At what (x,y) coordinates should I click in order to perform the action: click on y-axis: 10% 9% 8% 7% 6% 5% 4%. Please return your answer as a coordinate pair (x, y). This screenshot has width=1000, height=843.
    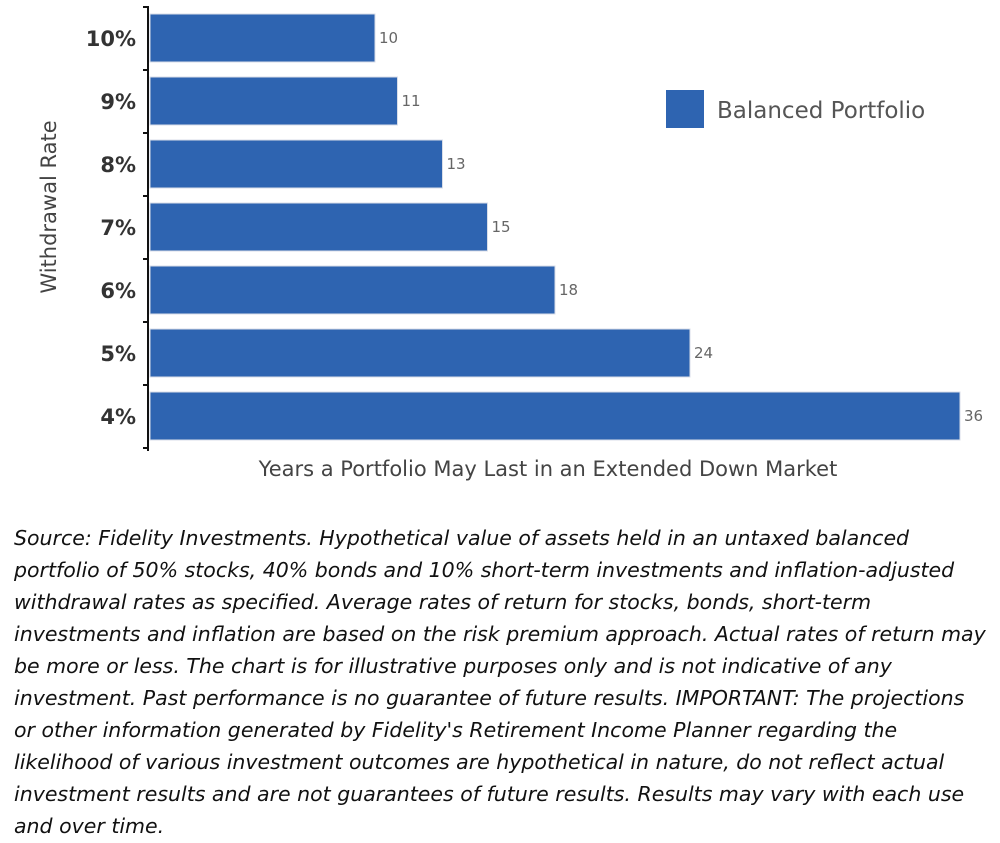
    Looking at the image, I should click on (117, 228).